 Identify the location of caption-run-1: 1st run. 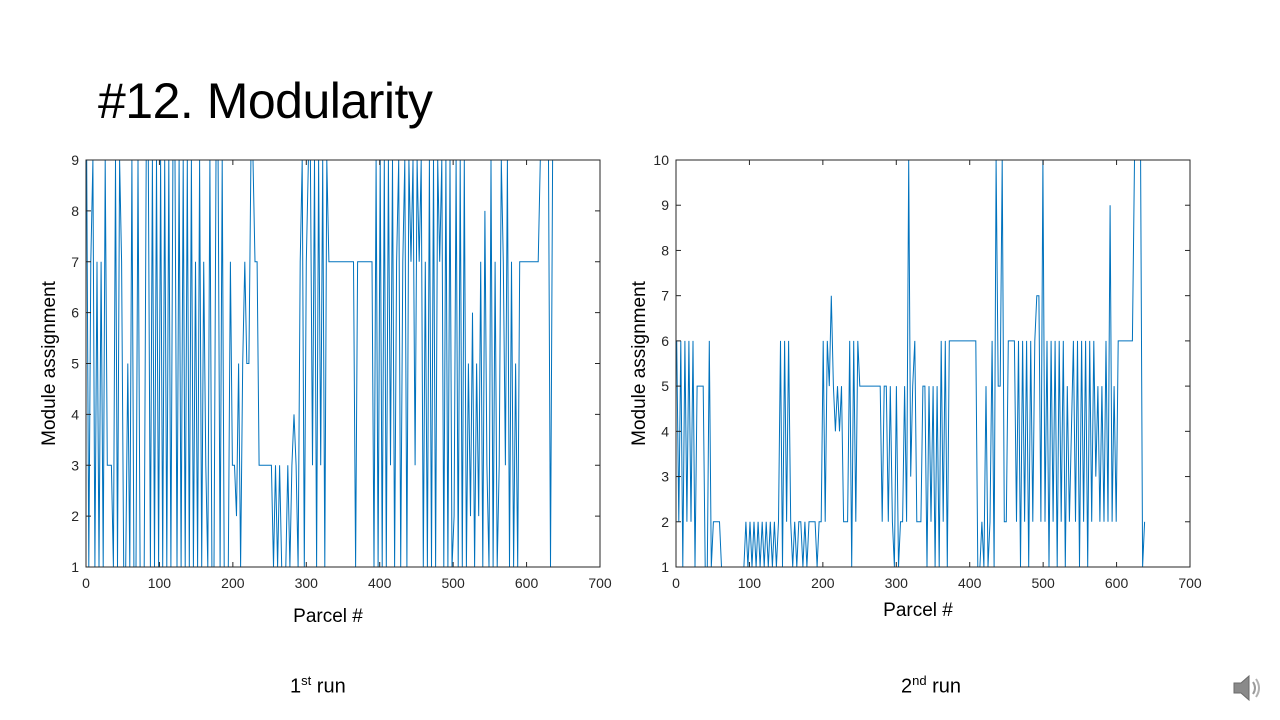
(318, 686).